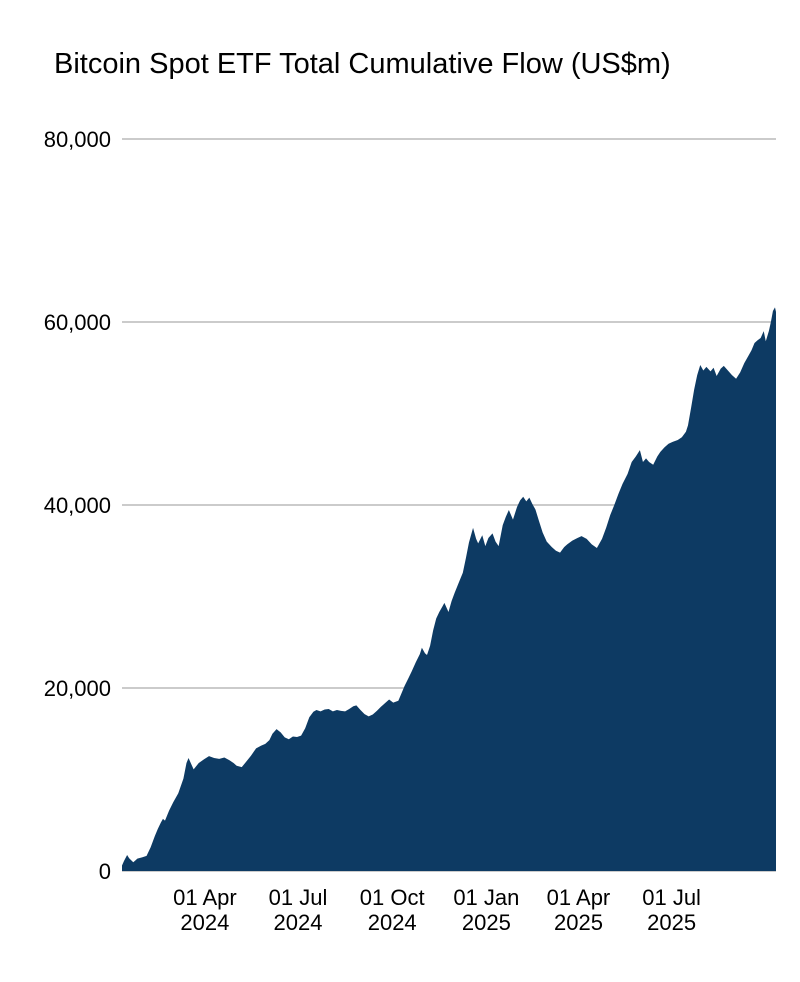  I want to click on x-tick-label-2024-10-01: 01 Oct 2024, so click(392, 910).